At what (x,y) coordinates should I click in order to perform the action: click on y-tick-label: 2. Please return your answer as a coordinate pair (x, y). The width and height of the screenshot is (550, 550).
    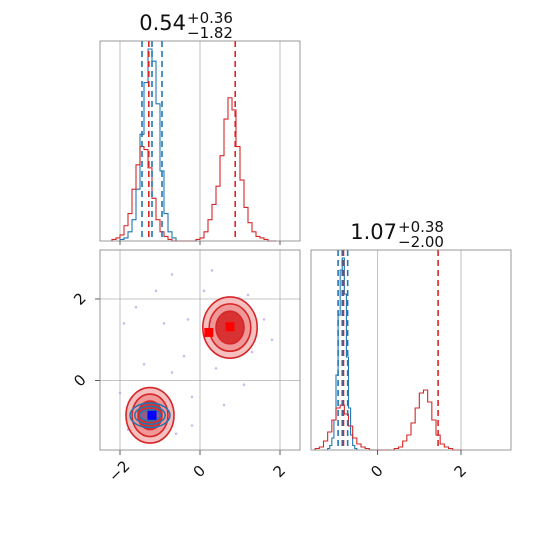
    Looking at the image, I should click on (79, 298).